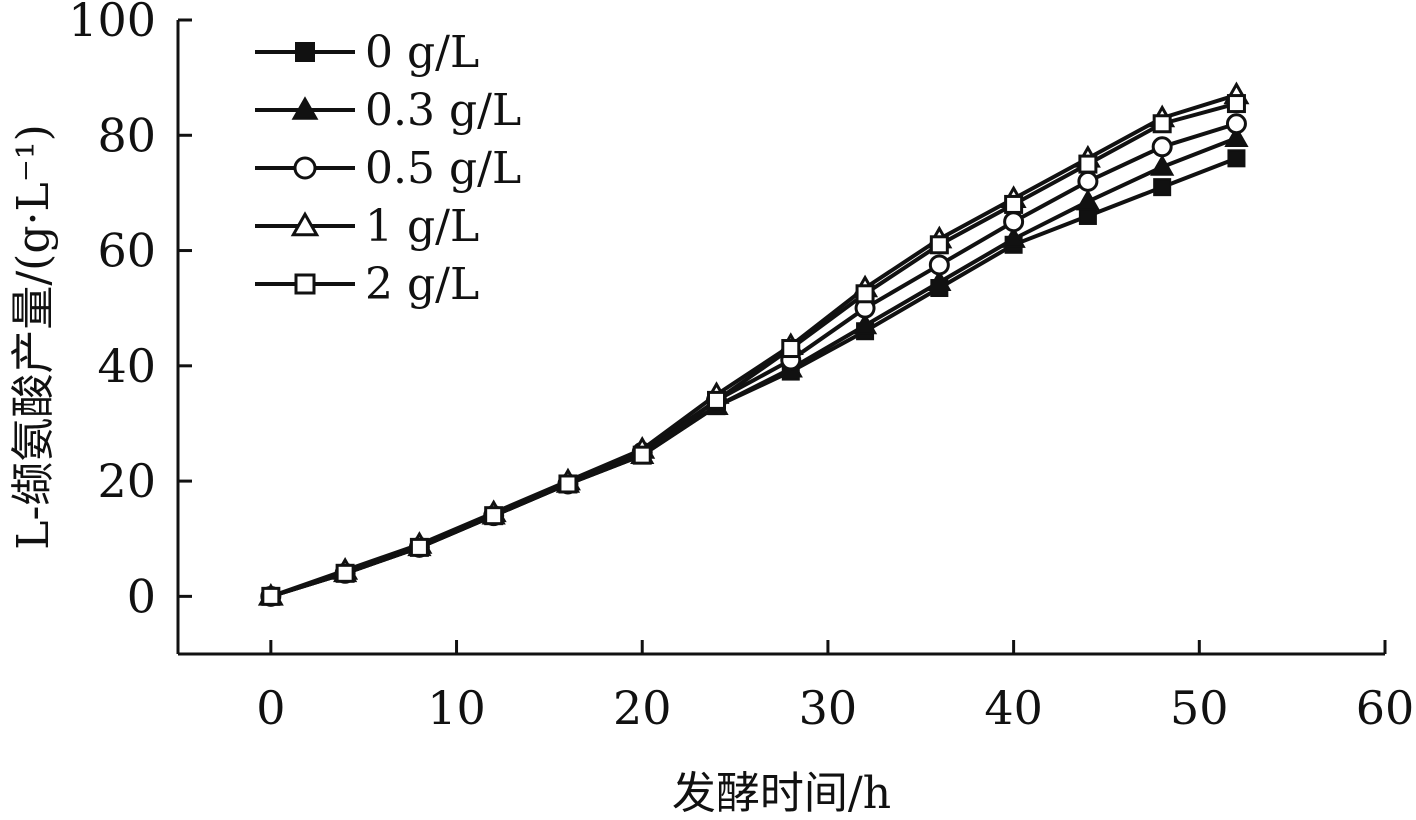  Describe the element at coordinates (642, 708) in the screenshot. I see `x-tick-label: 20` at that location.